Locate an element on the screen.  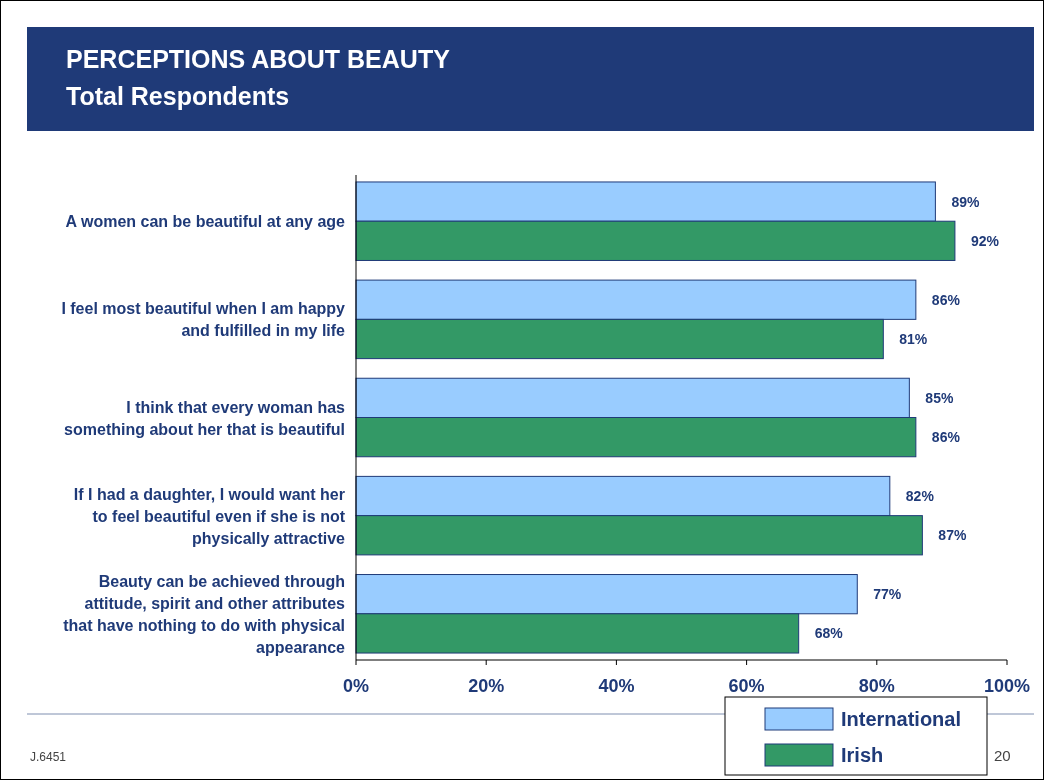
data-label: 92% is located at coordinates (985, 240).